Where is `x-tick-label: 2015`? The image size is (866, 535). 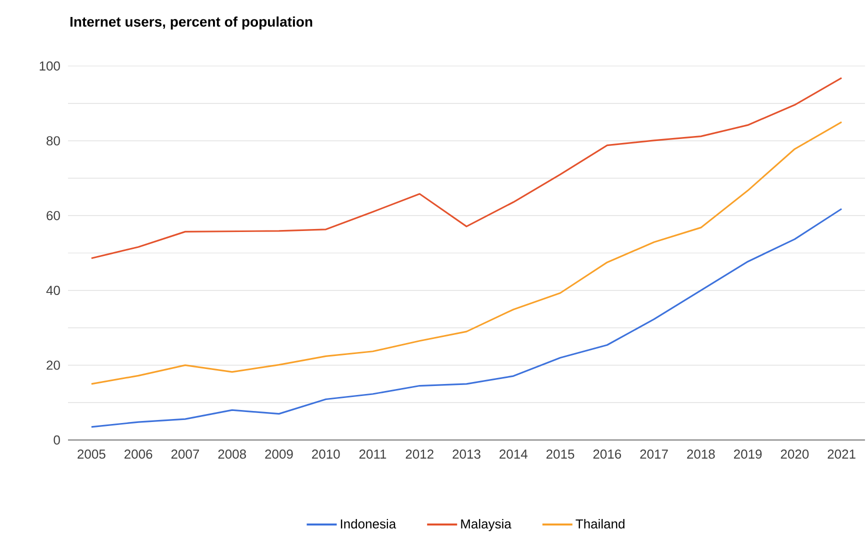 x-tick-label: 2015 is located at coordinates (560, 454).